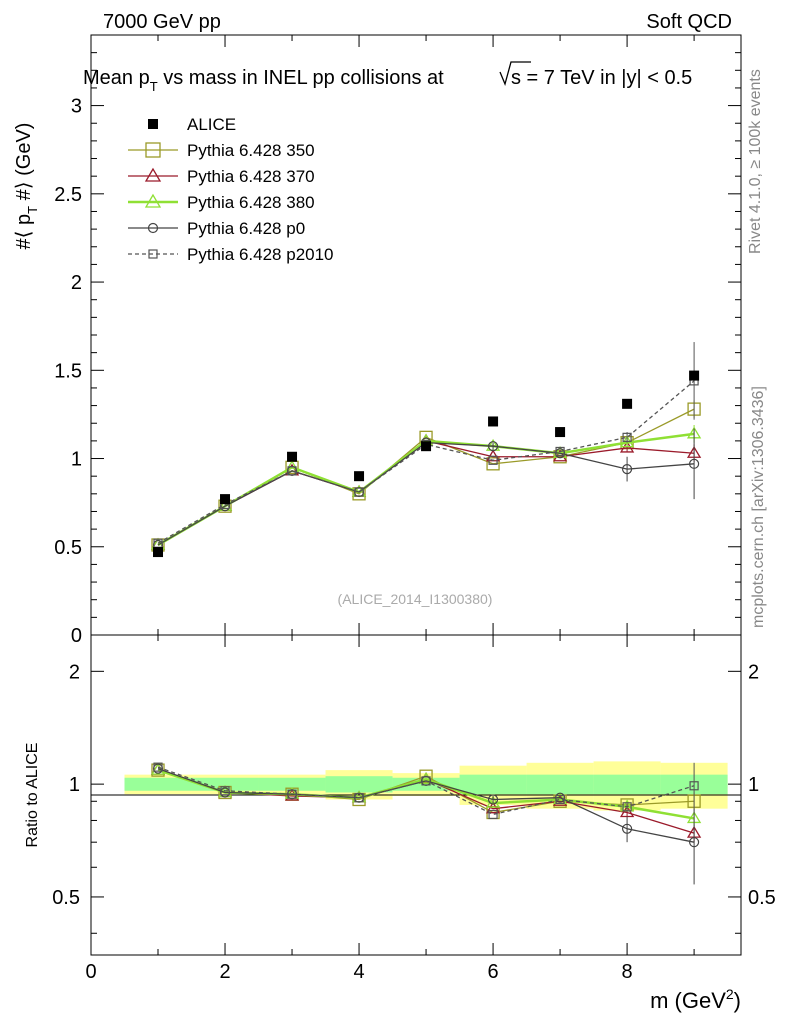  I want to click on ratio-series-pythia-6-428-p2010, so click(426, 791).